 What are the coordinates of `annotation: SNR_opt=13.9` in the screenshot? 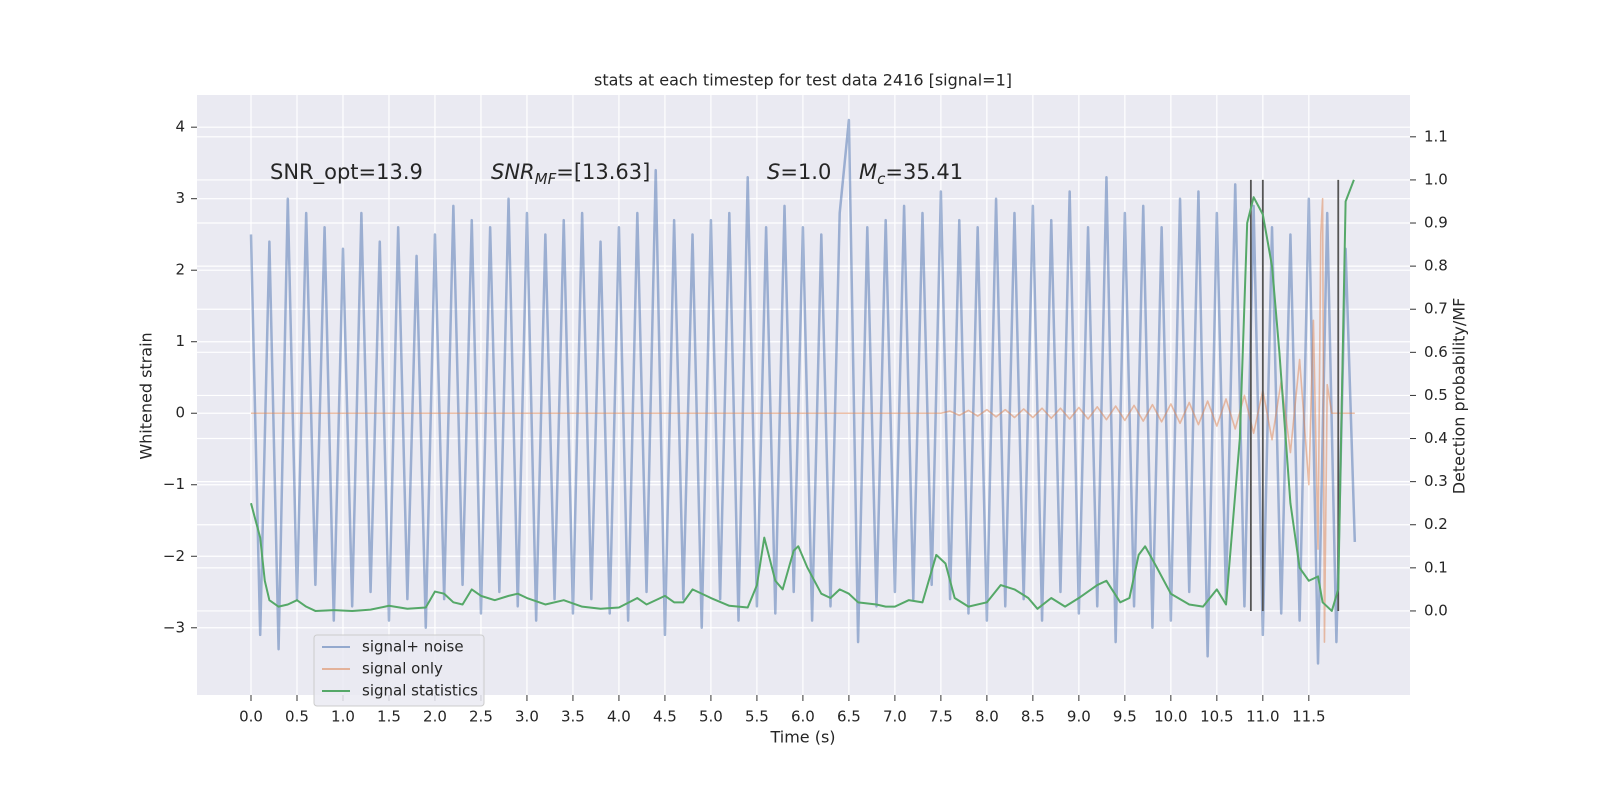 It's located at (346, 172).